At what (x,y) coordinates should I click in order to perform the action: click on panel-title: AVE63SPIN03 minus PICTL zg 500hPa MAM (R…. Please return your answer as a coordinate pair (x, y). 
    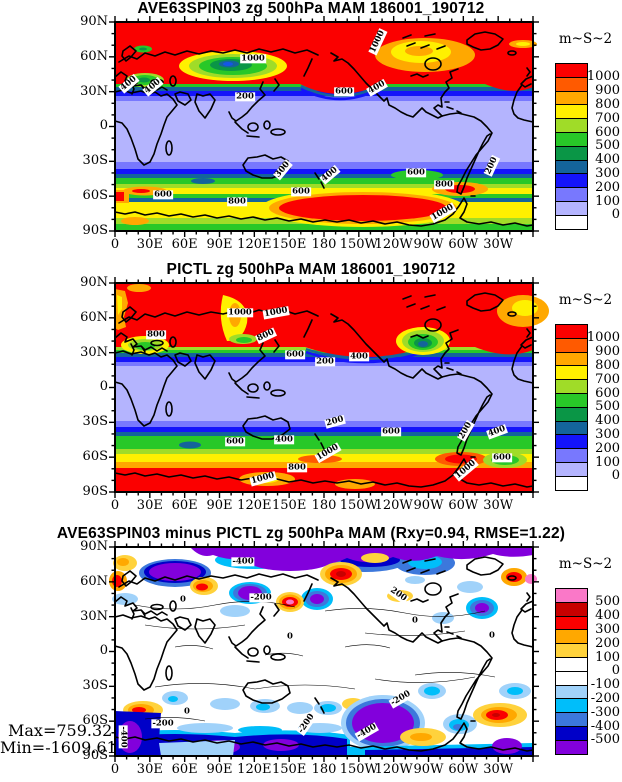
    Looking at the image, I should click on (311, 533).